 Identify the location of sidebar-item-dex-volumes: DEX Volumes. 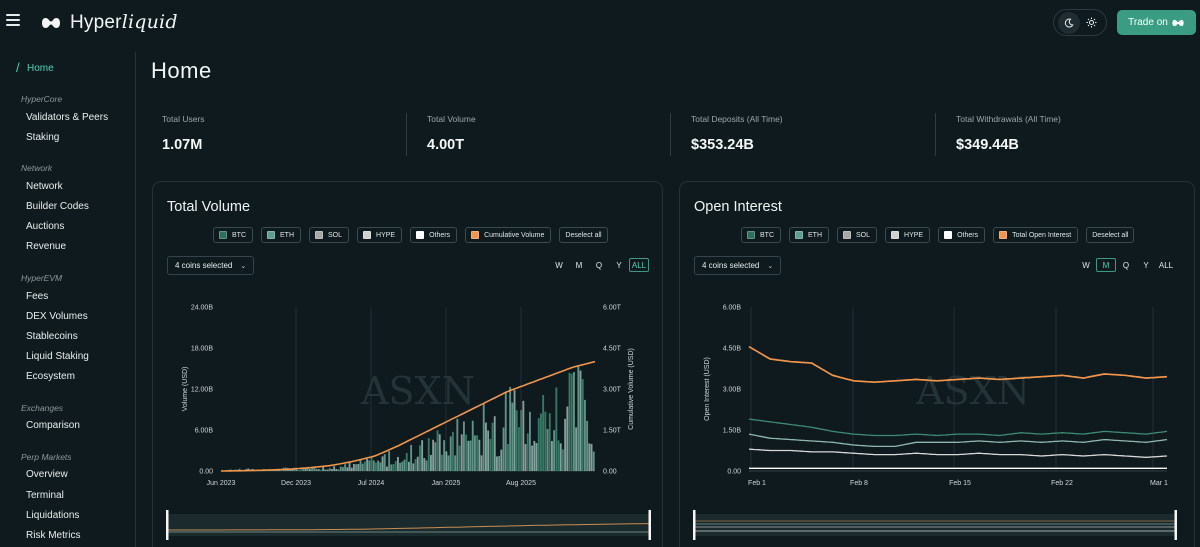
(57, 316).